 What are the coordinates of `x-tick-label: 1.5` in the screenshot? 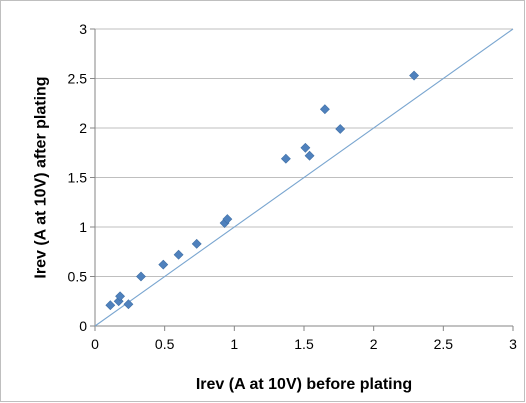 It's located at (304, 344).